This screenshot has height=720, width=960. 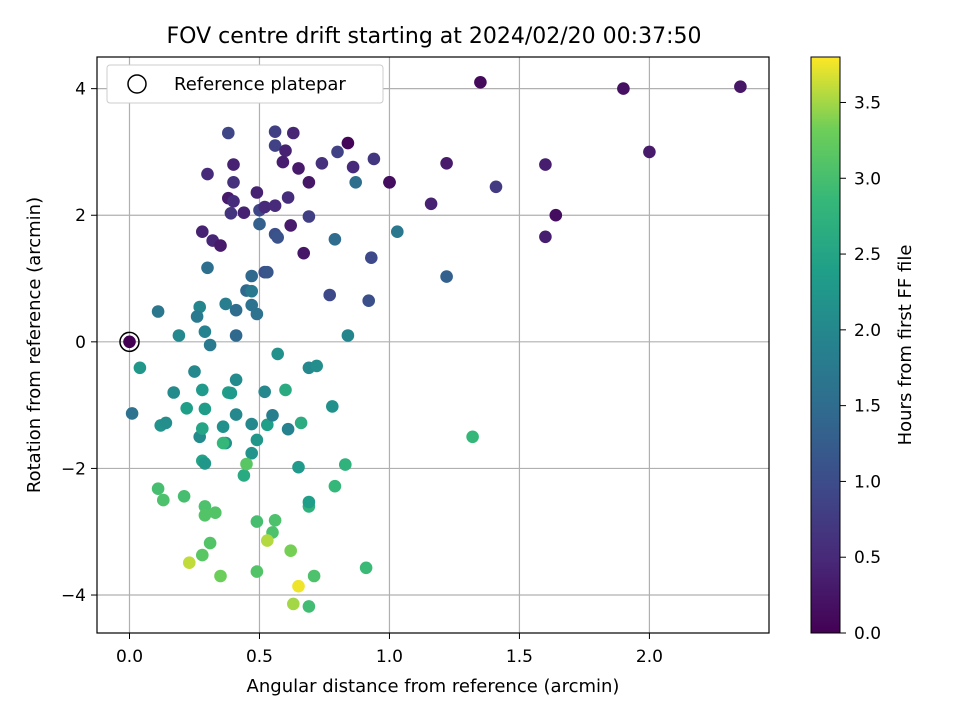 What do you see at coordinates (649, 657) in the screenshot?
I see `x-tick-label: 2.0` at bounding box center [649, 657].